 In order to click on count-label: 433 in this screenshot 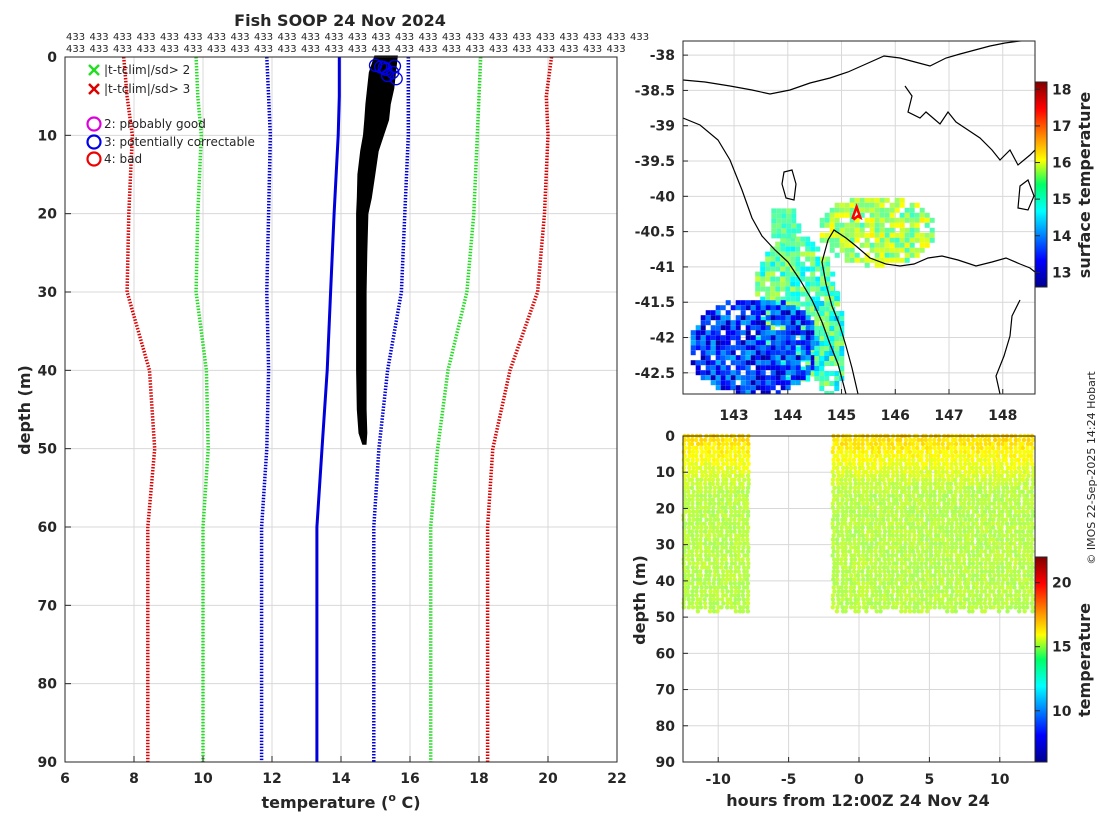, I will do `click(122, 37)`.